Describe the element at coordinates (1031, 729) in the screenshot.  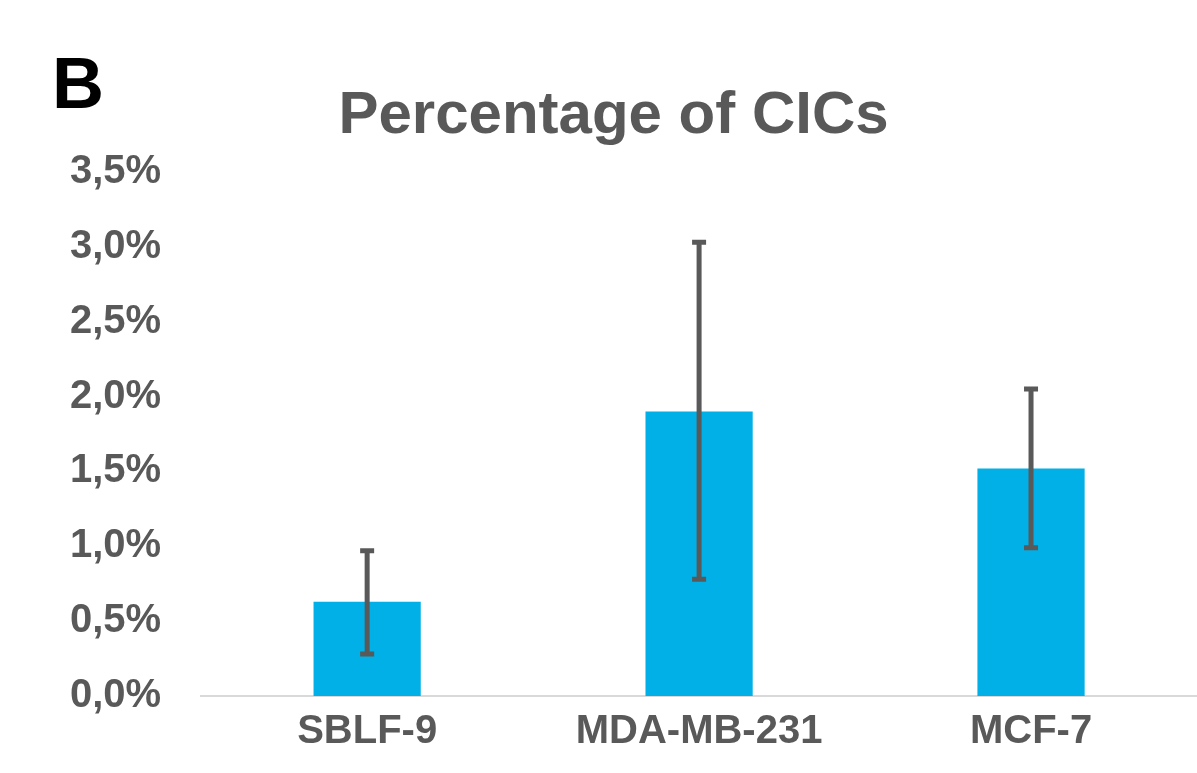
I see `x-tick-label: MCF-7` at that location.